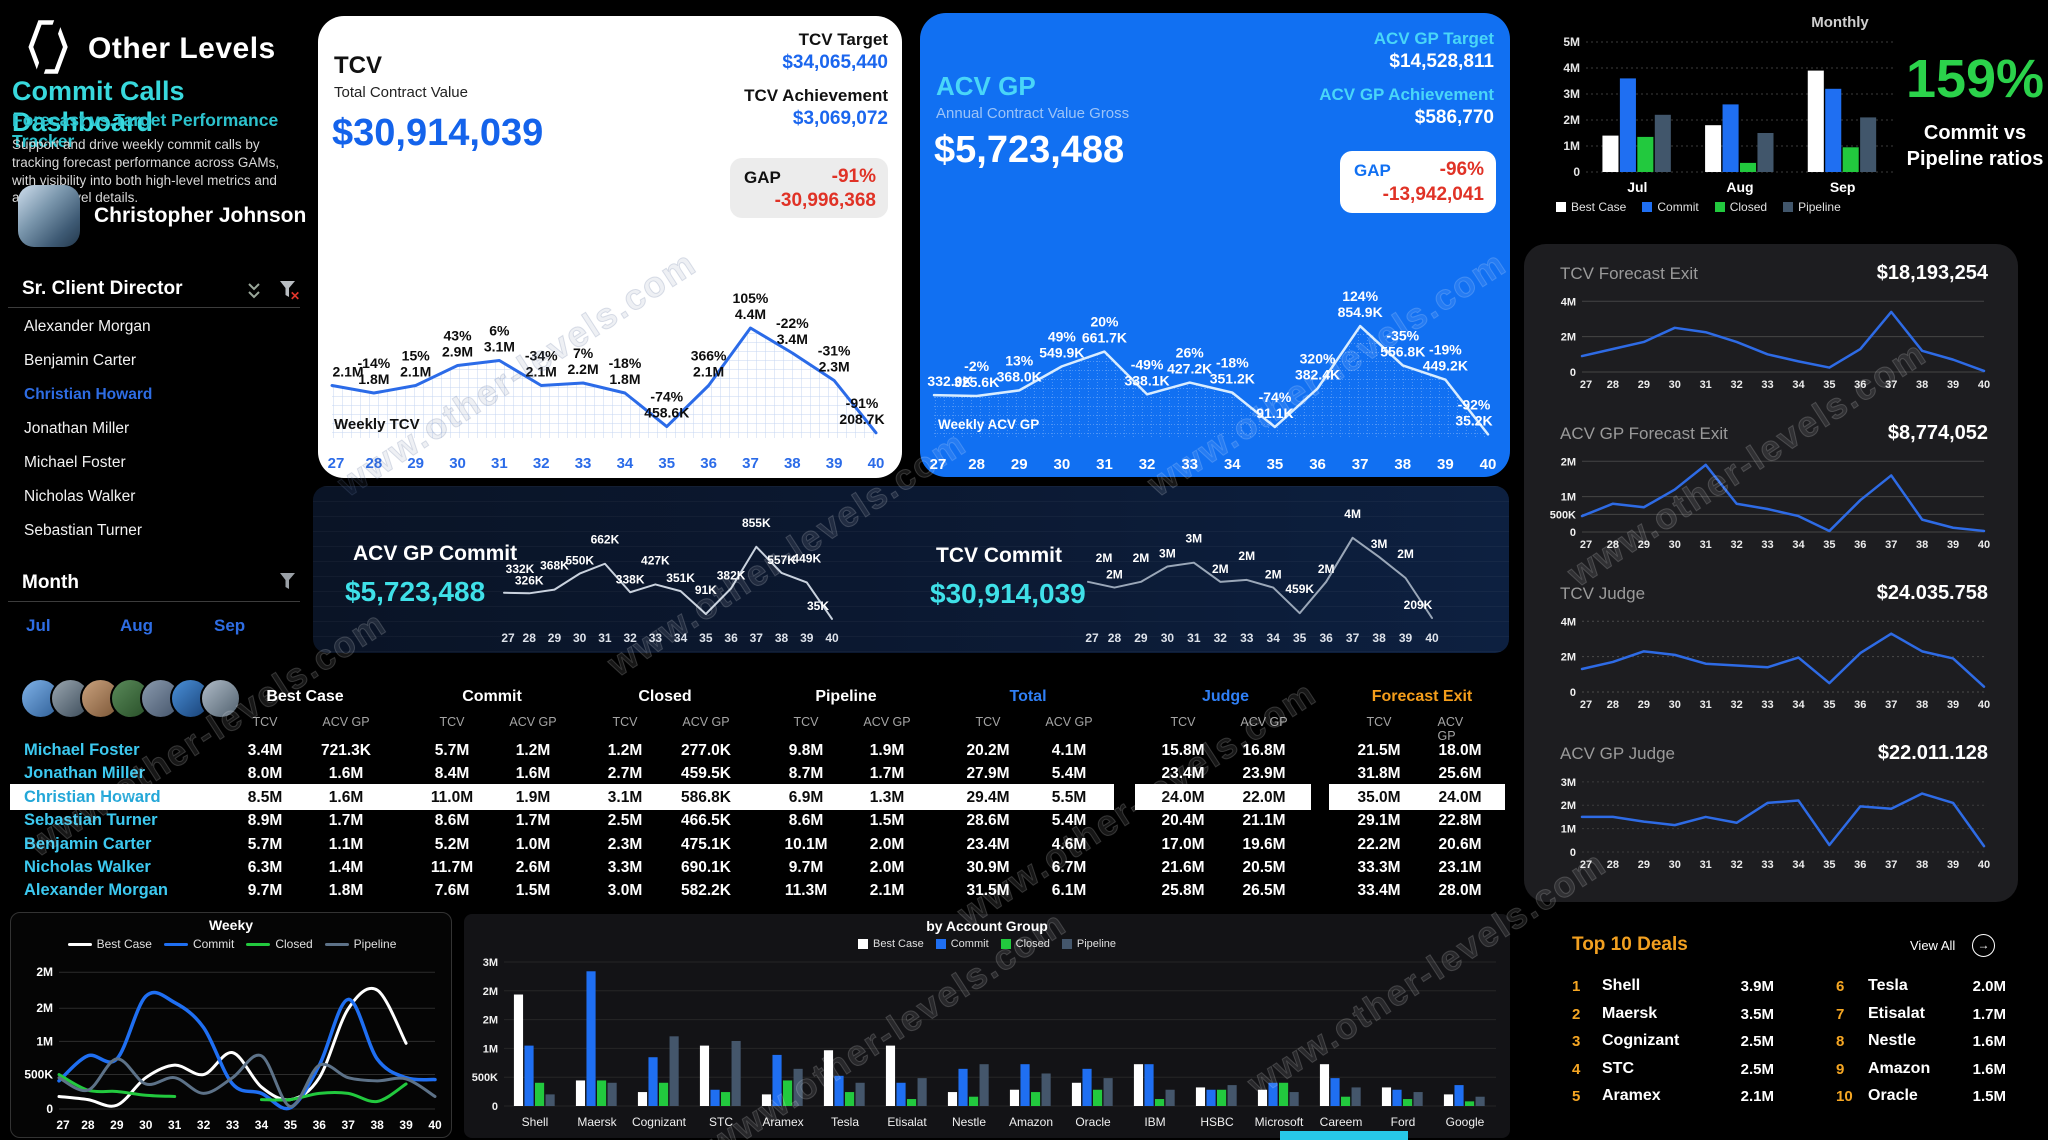  I want to click on svg-text: 43%, so click(458, 336).